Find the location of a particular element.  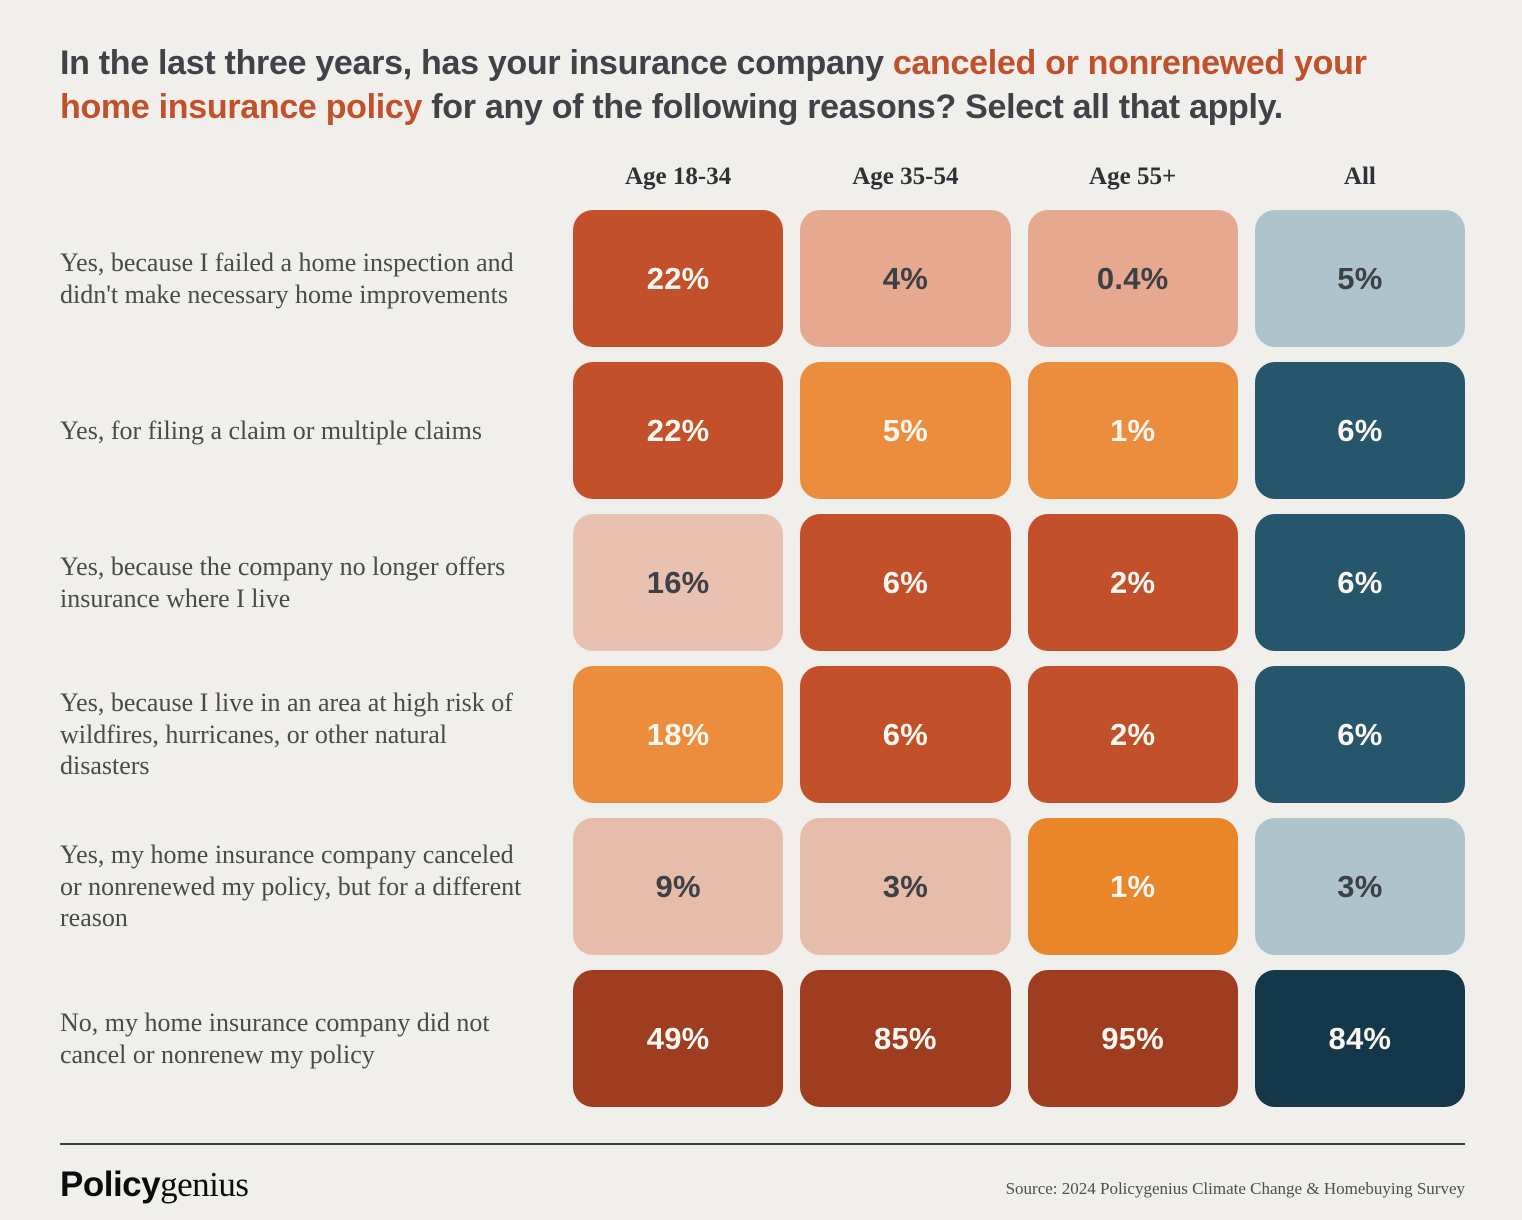

heatmap-cell: 9% is located at coordinates (678, 887).